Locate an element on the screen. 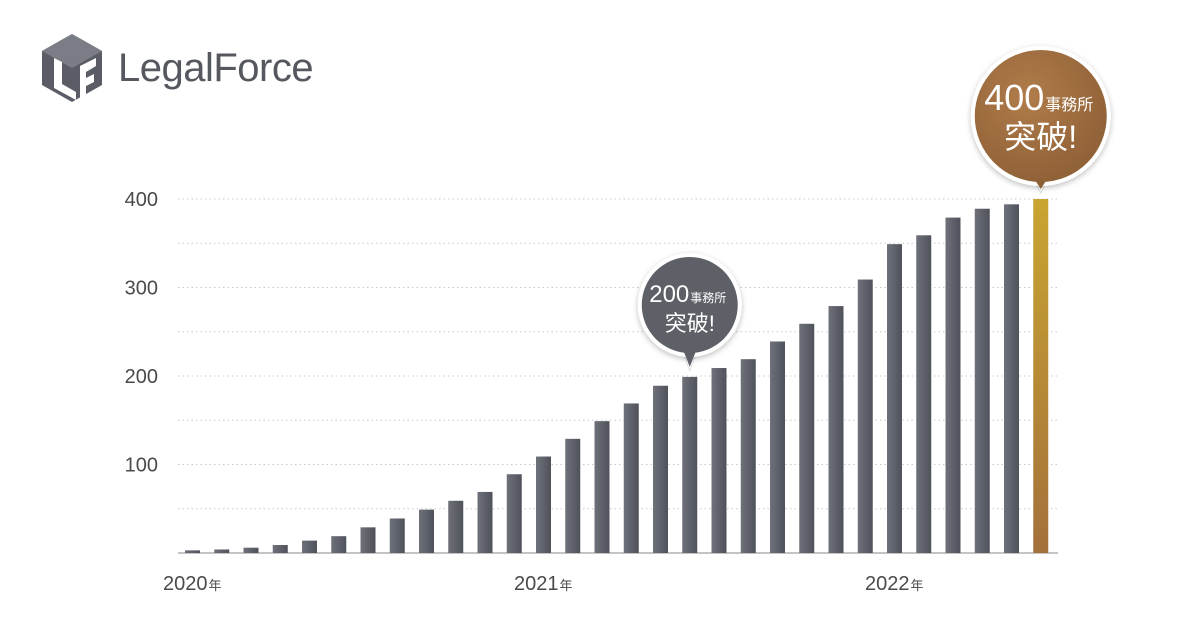 Image resolution: width=1201 pixels, height=631 pixels. x-year-number: 2021 is located at coordinates (536, 584).